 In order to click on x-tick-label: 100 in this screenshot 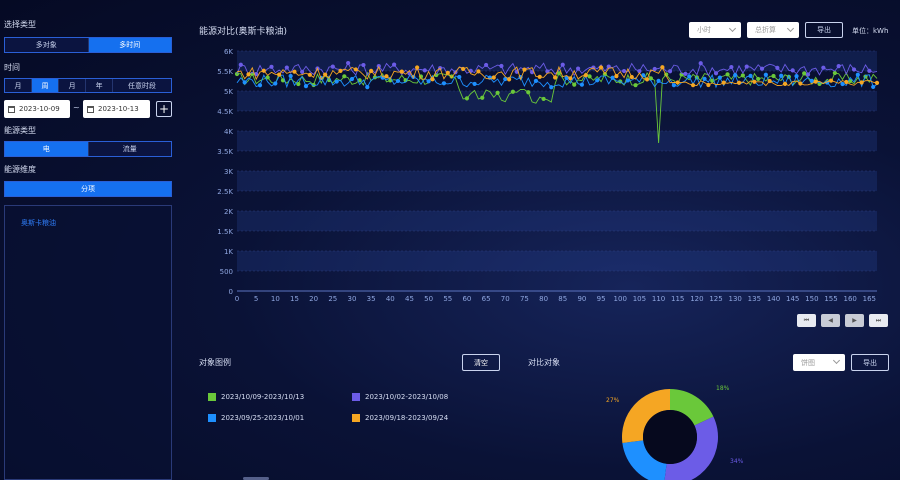, I will do `click(620, 299)`.